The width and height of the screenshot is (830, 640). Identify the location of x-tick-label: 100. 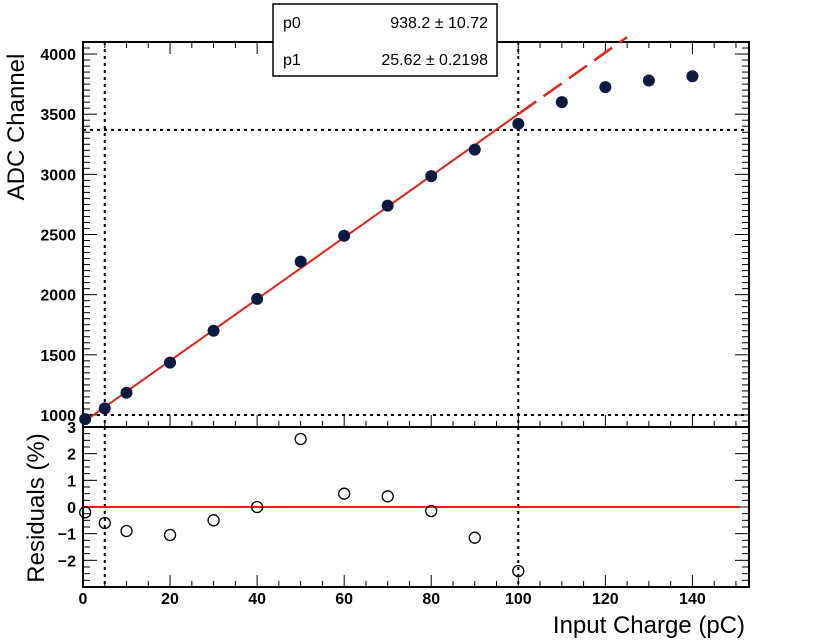
(518, 599).